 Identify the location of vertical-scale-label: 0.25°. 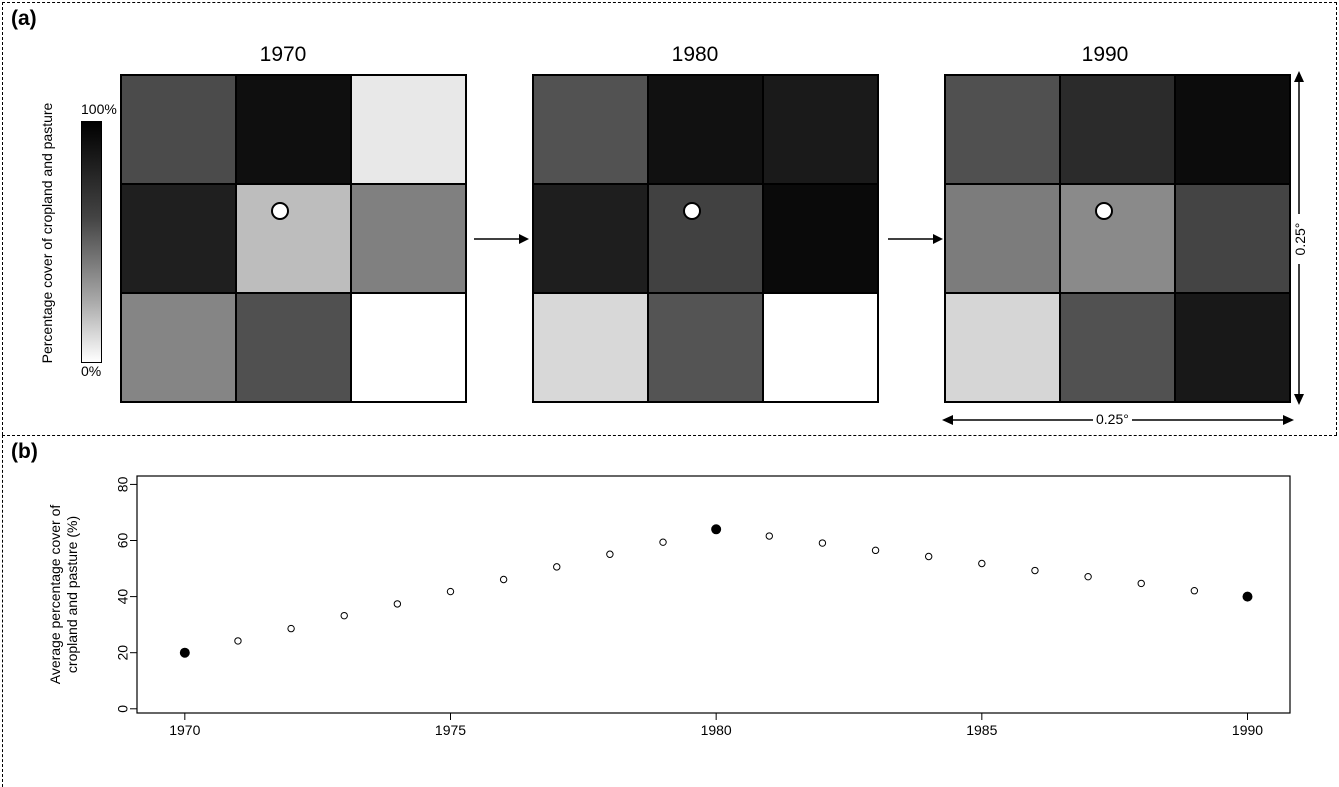
(1300, 239).